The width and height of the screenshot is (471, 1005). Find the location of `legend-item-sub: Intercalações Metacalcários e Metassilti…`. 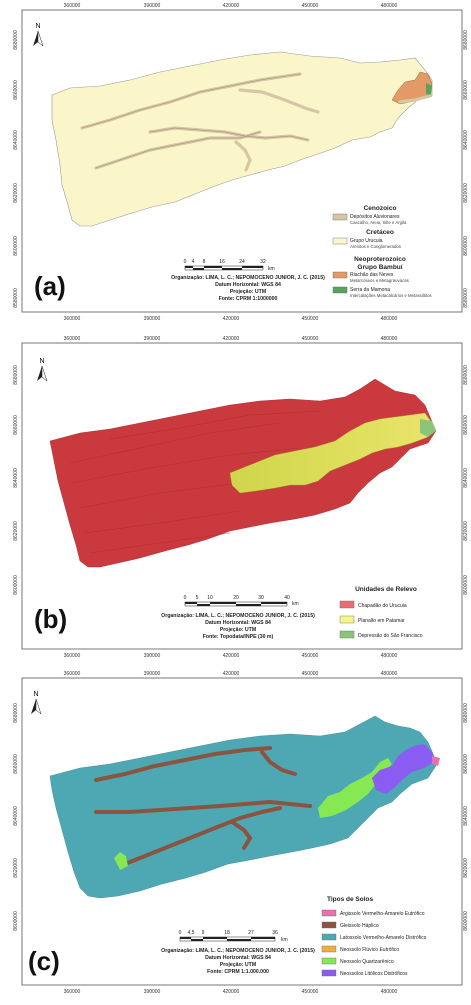

legend-item-sub: Intercalações Metacalcários e Metassilti… is located at coordinates (391, 295).